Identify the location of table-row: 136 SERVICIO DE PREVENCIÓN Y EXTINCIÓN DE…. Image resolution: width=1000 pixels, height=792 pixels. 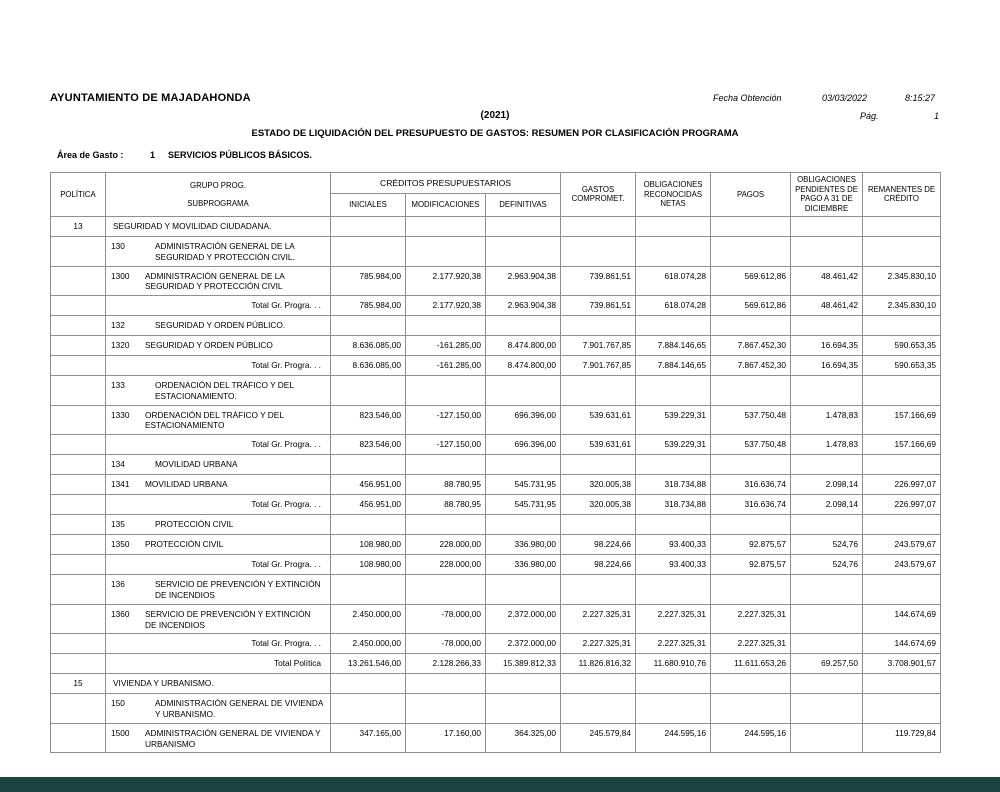
(496, 589).